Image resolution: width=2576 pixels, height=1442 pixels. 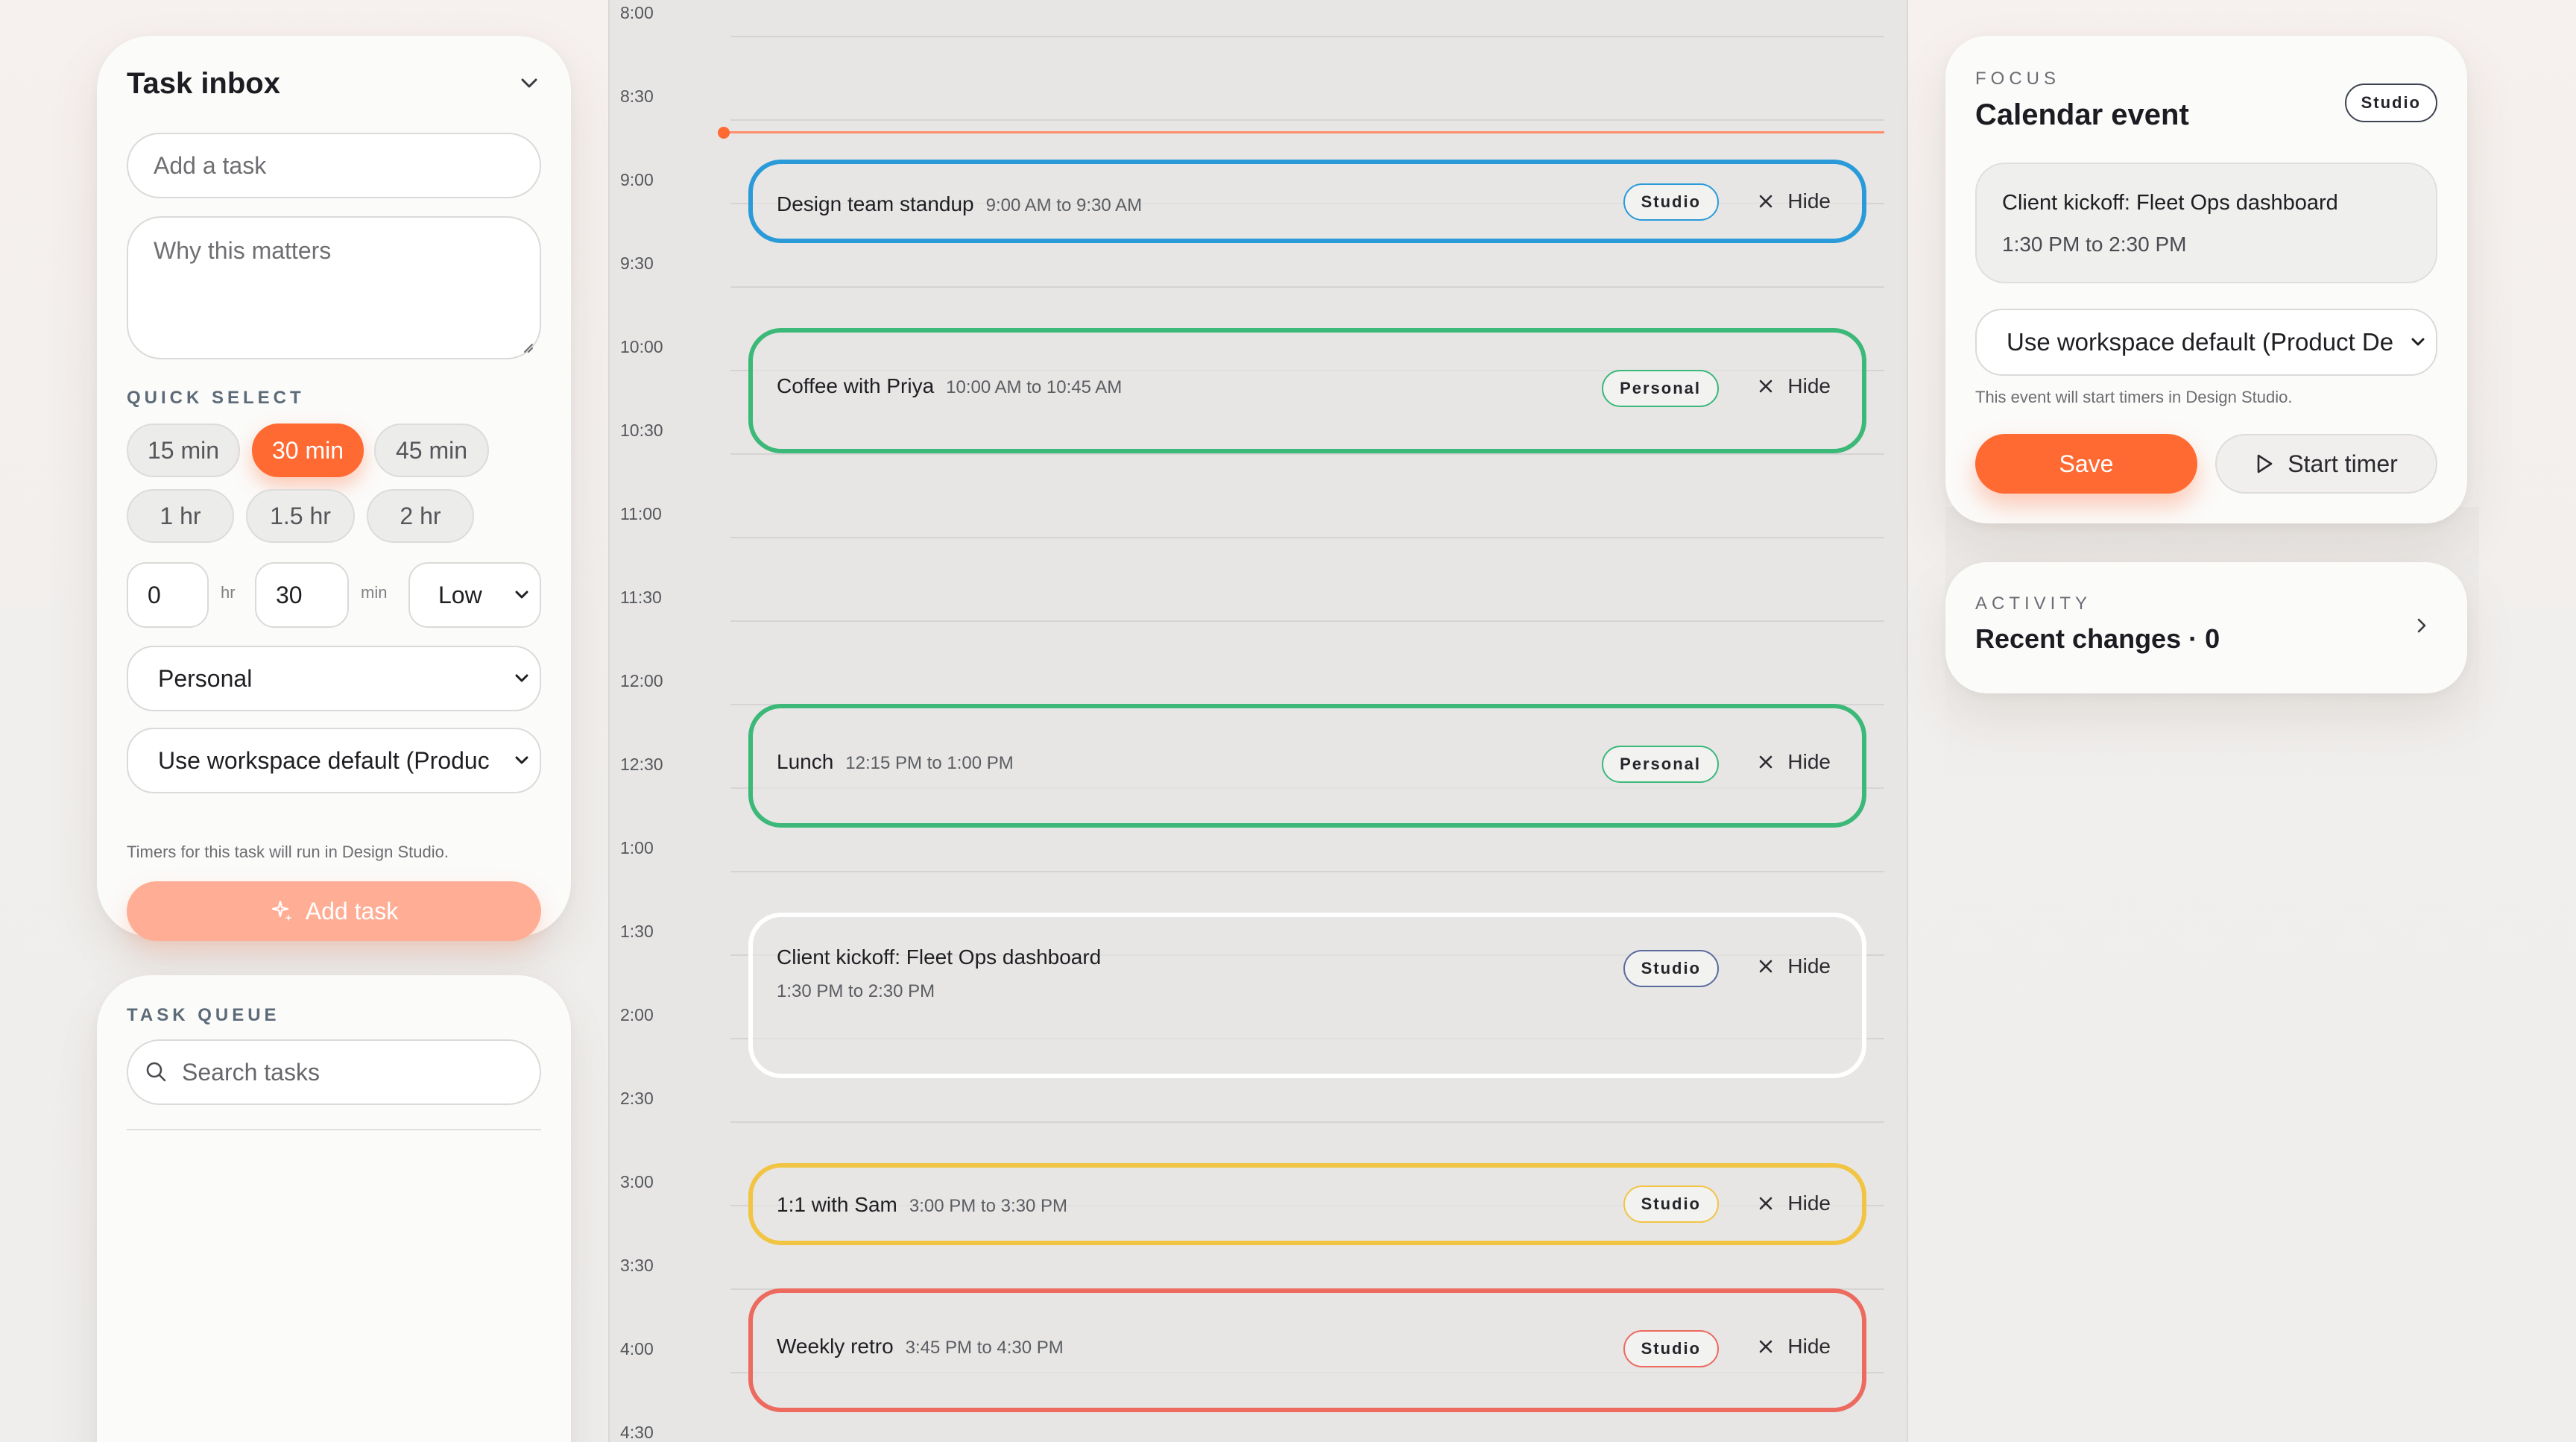 I want to click on task-queue-label: TASK QUEUE, so click(x=203, y=1015).